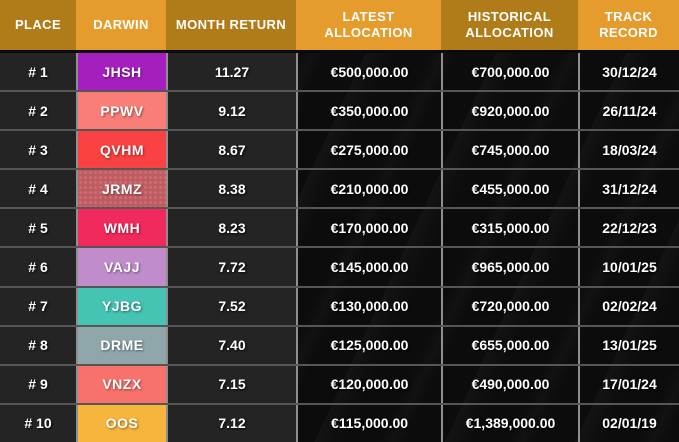 The image size is (679, 442). Describe the element at coordinates (509, 25) in the screenshot. I see `header-cell-historical-allocation: HISTORICAL ALLOCATION` at that location.